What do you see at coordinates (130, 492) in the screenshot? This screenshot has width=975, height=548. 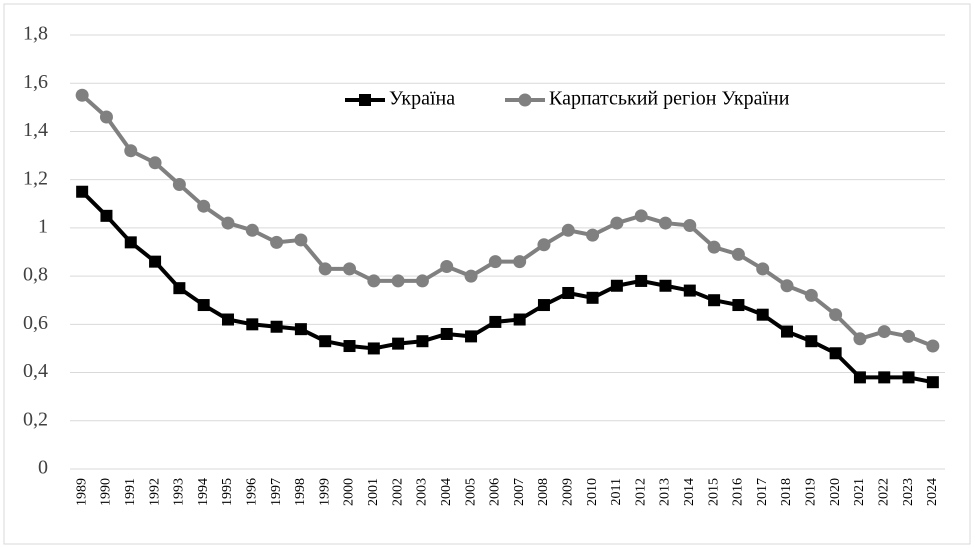 I see `x-tick-label: 1991` at bounding box center [130, 492].